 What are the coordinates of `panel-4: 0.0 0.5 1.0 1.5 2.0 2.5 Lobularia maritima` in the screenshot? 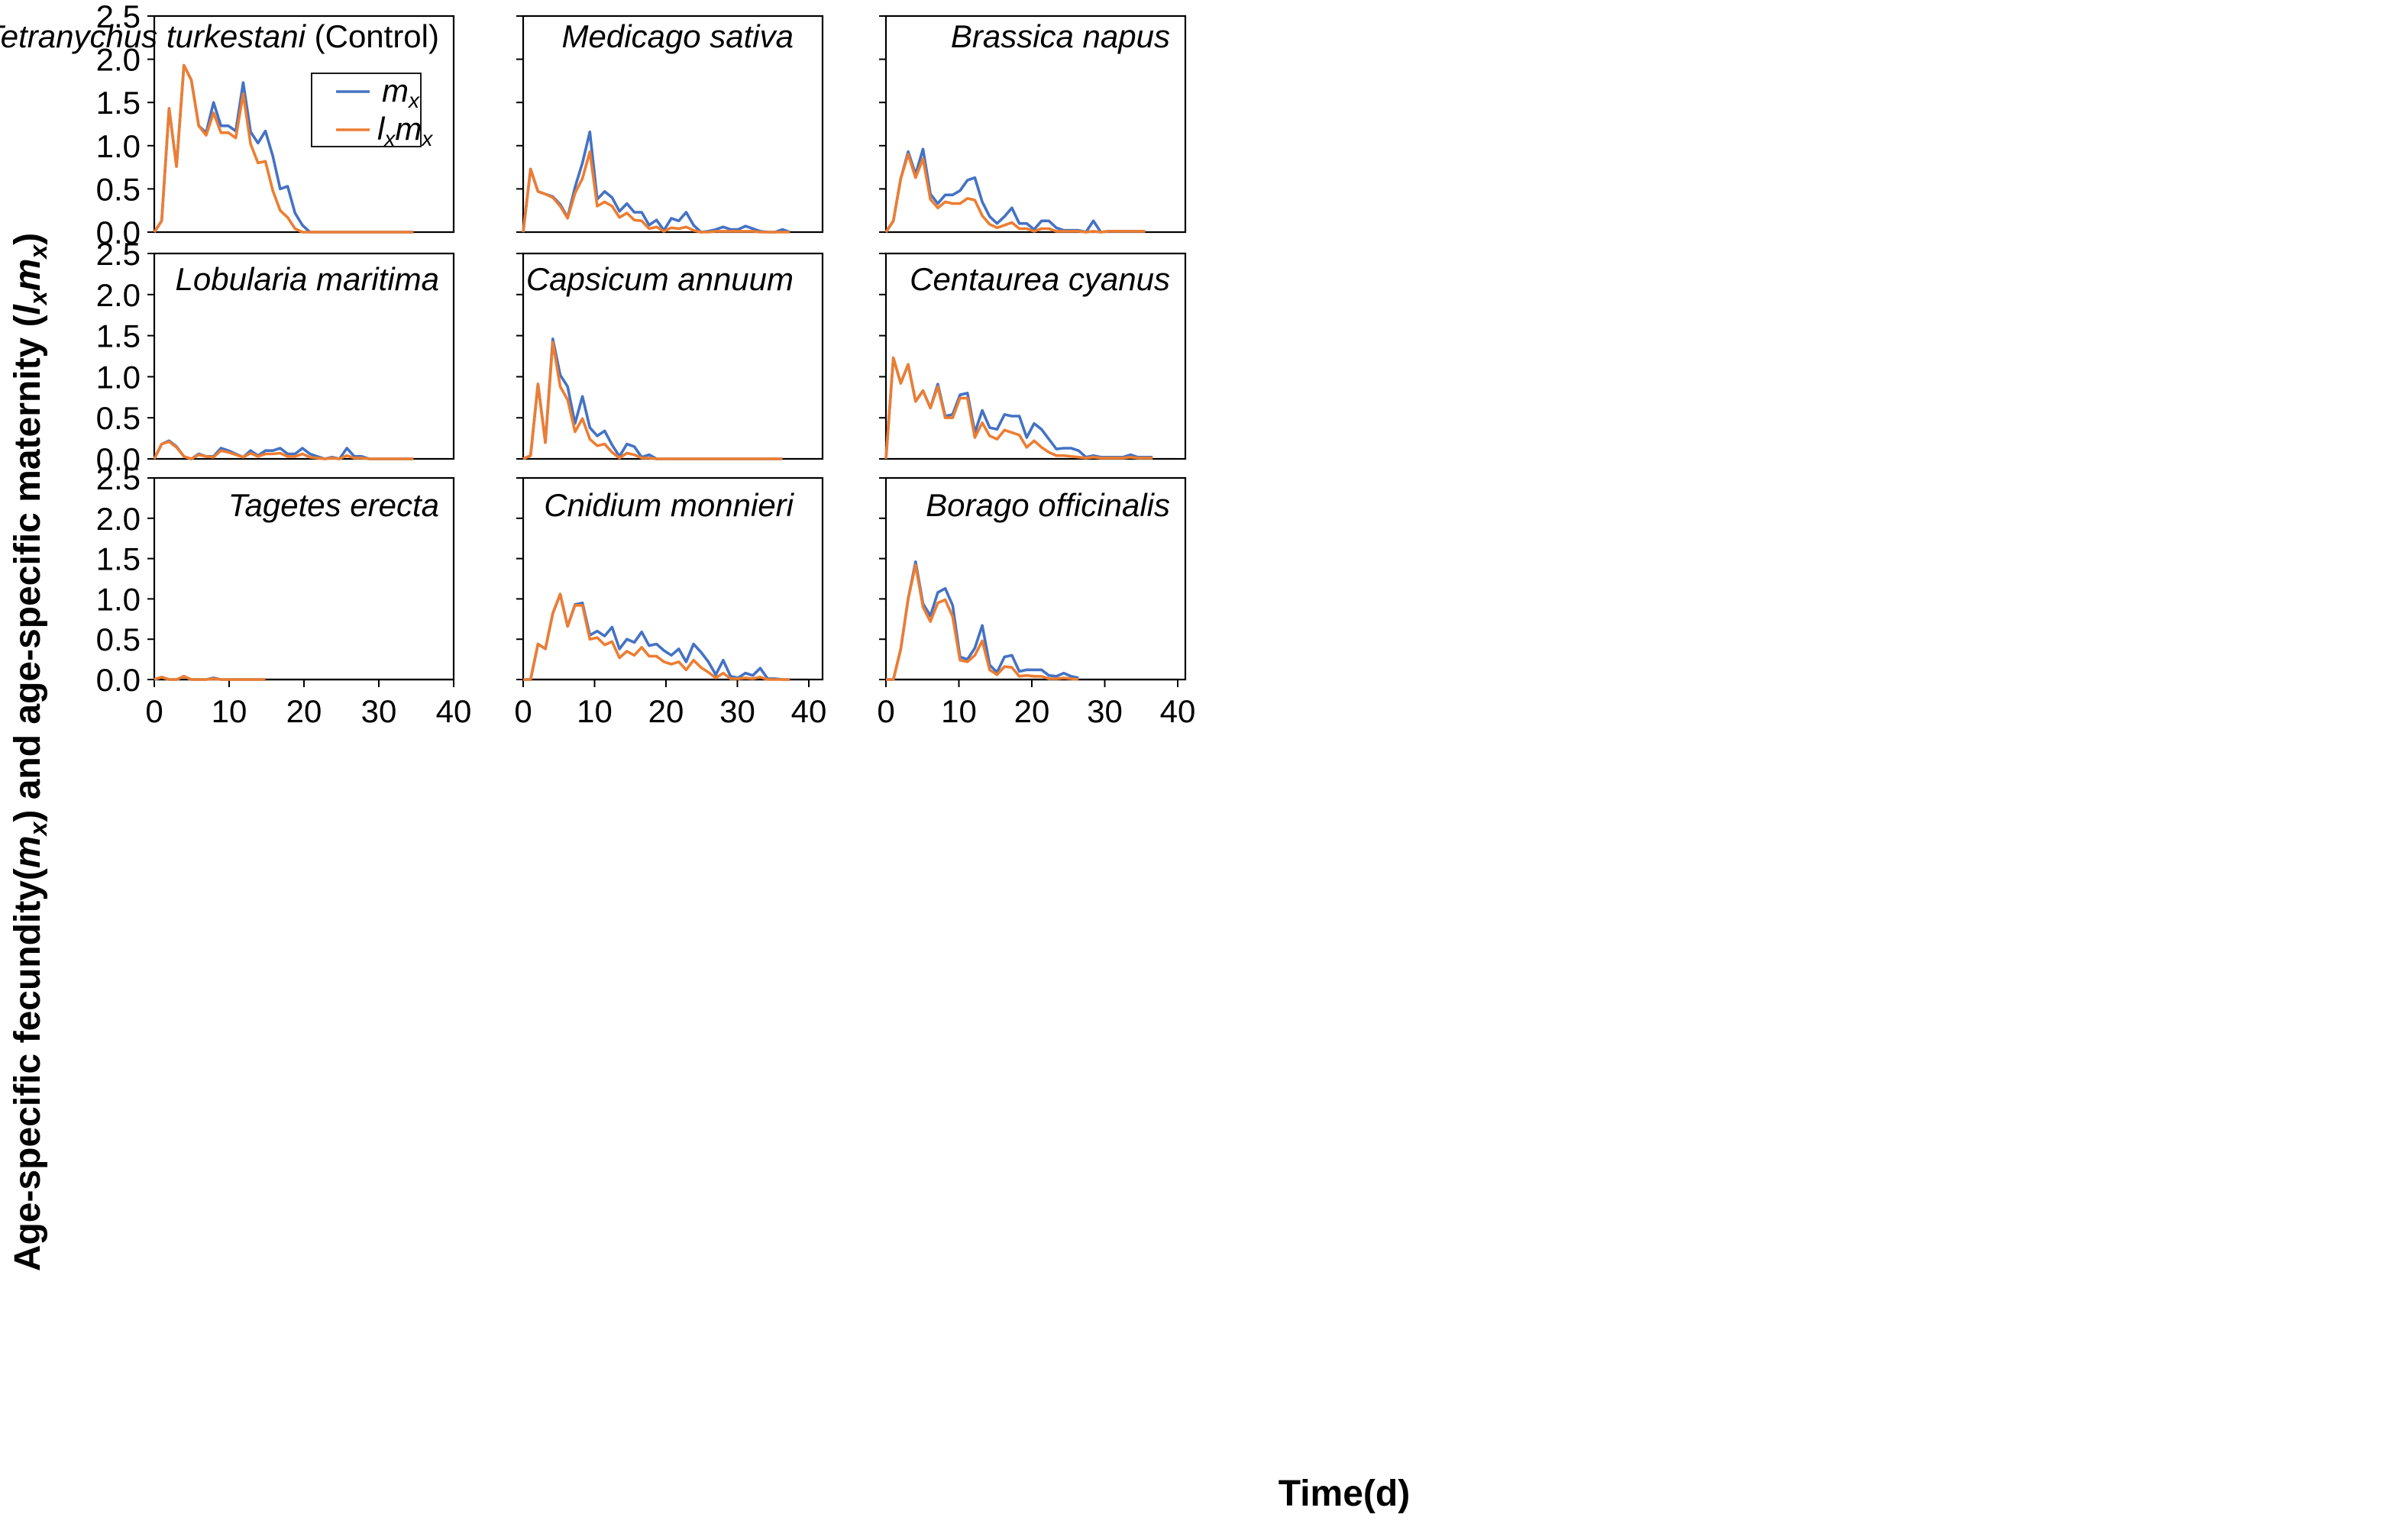 It's located at (275, 356).